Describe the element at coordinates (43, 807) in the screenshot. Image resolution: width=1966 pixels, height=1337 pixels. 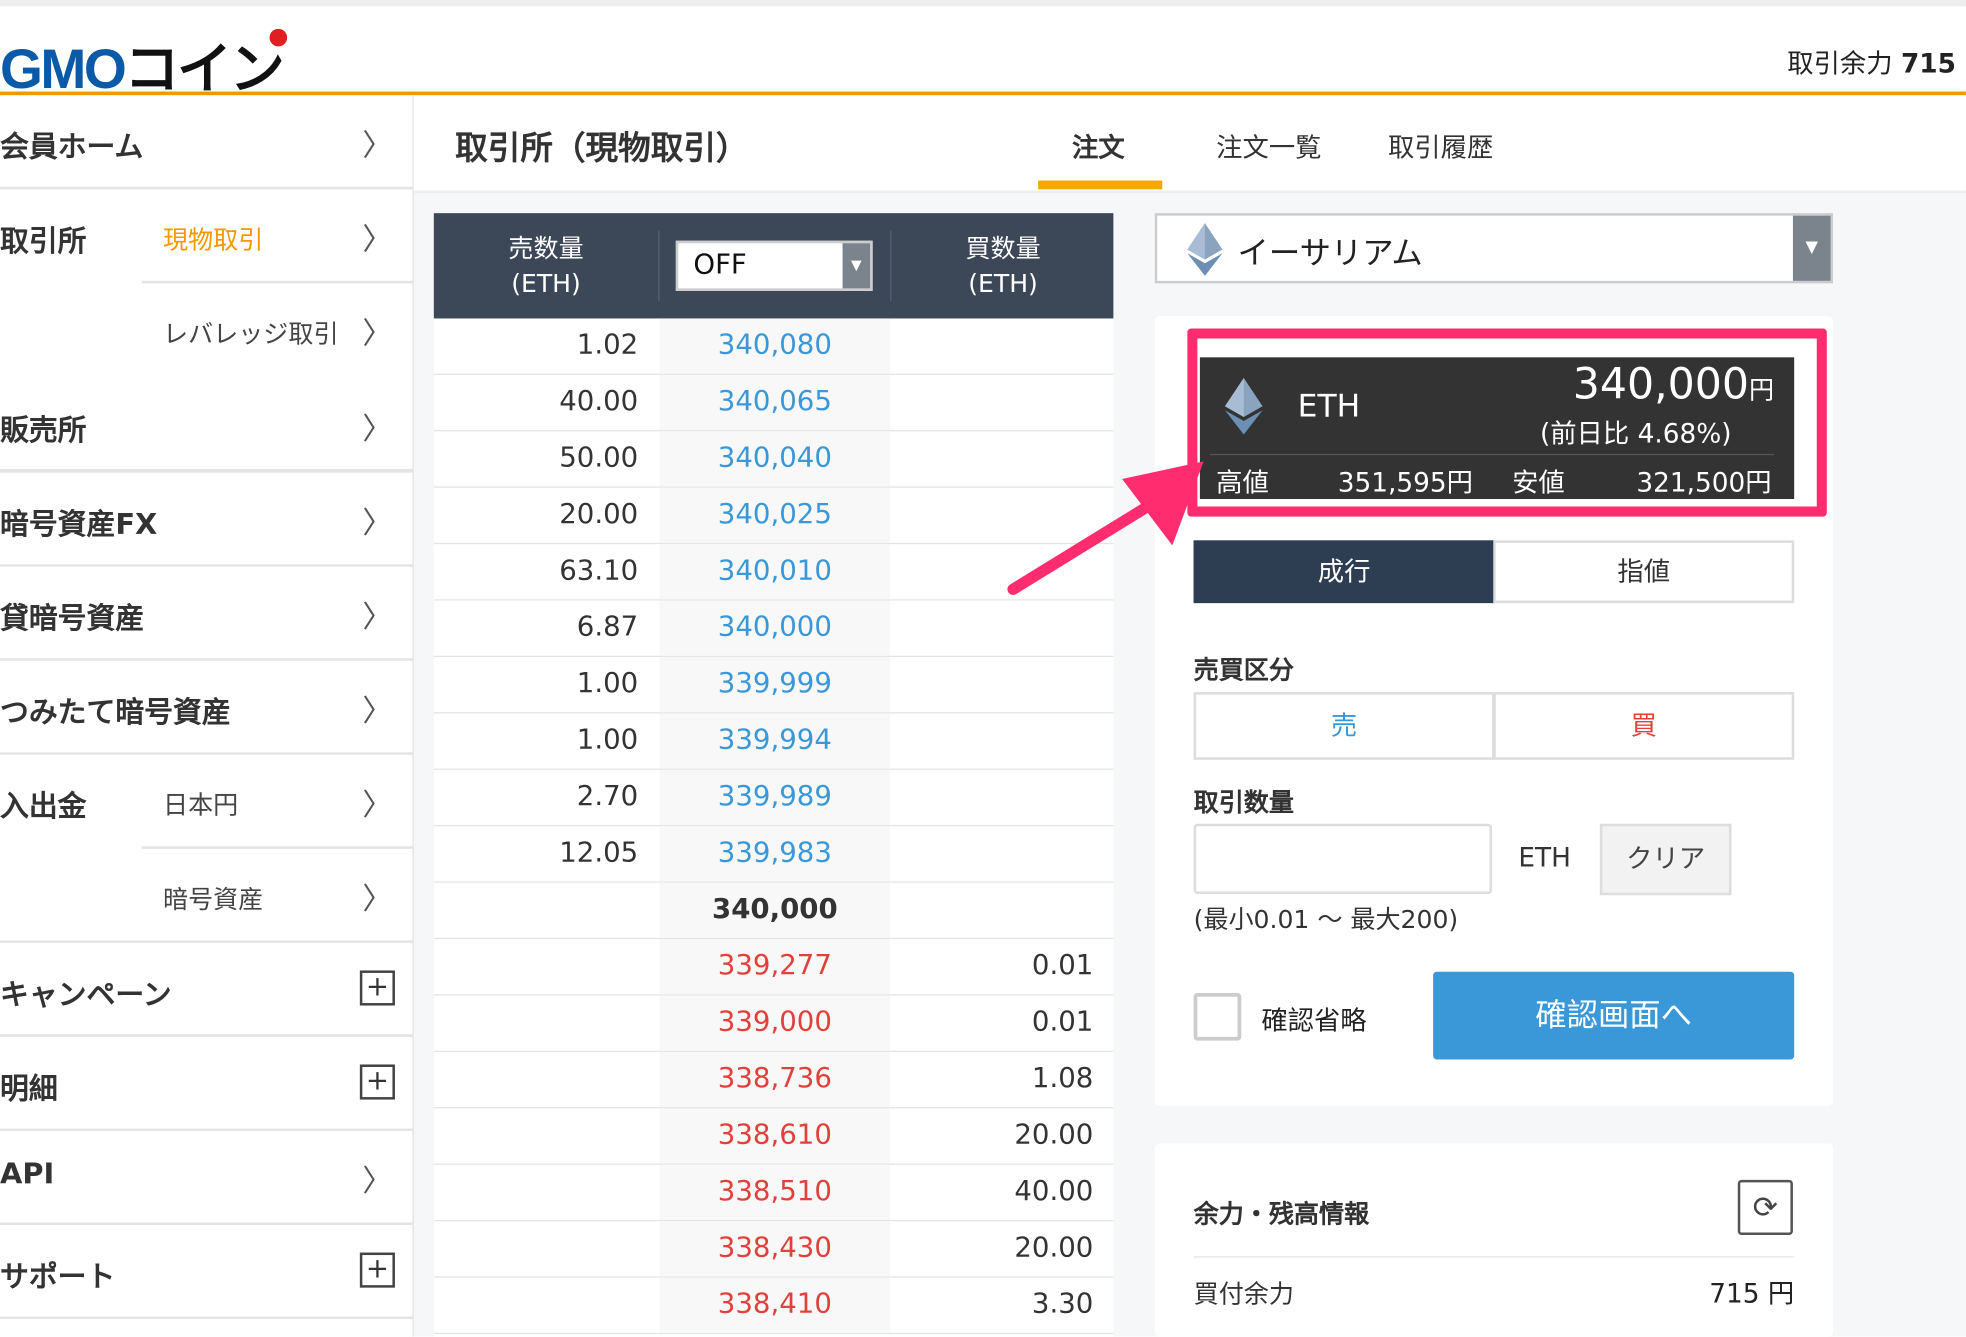
I see `sidebar-label: 入出金` at that location.